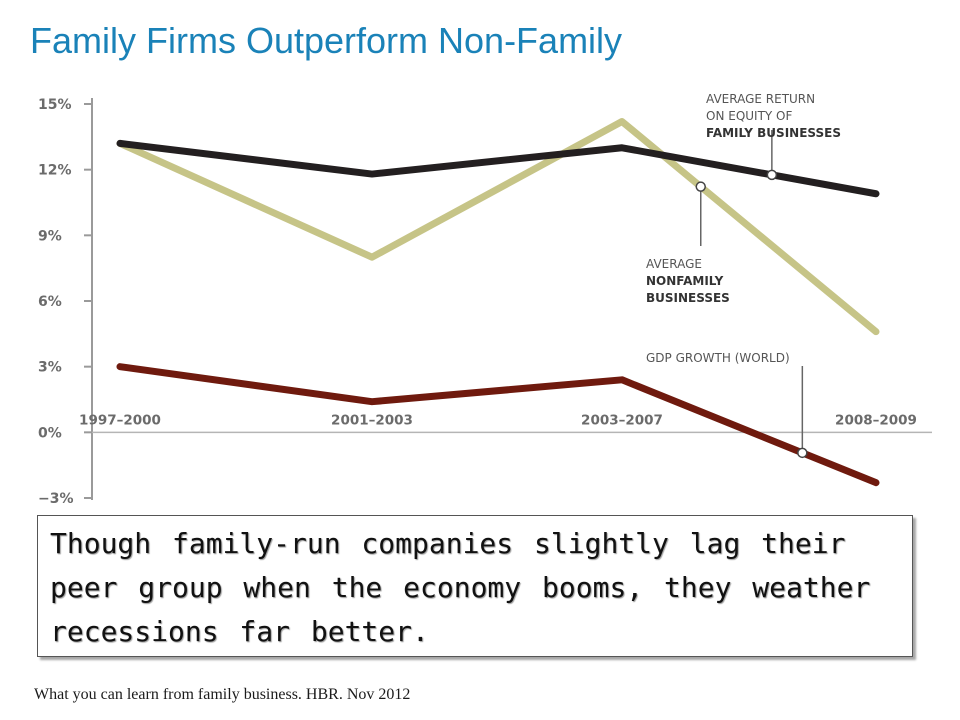 This screenshot has height=720, width=960. I want to click on x-category-label: 1997–2000, so click(120, 420).